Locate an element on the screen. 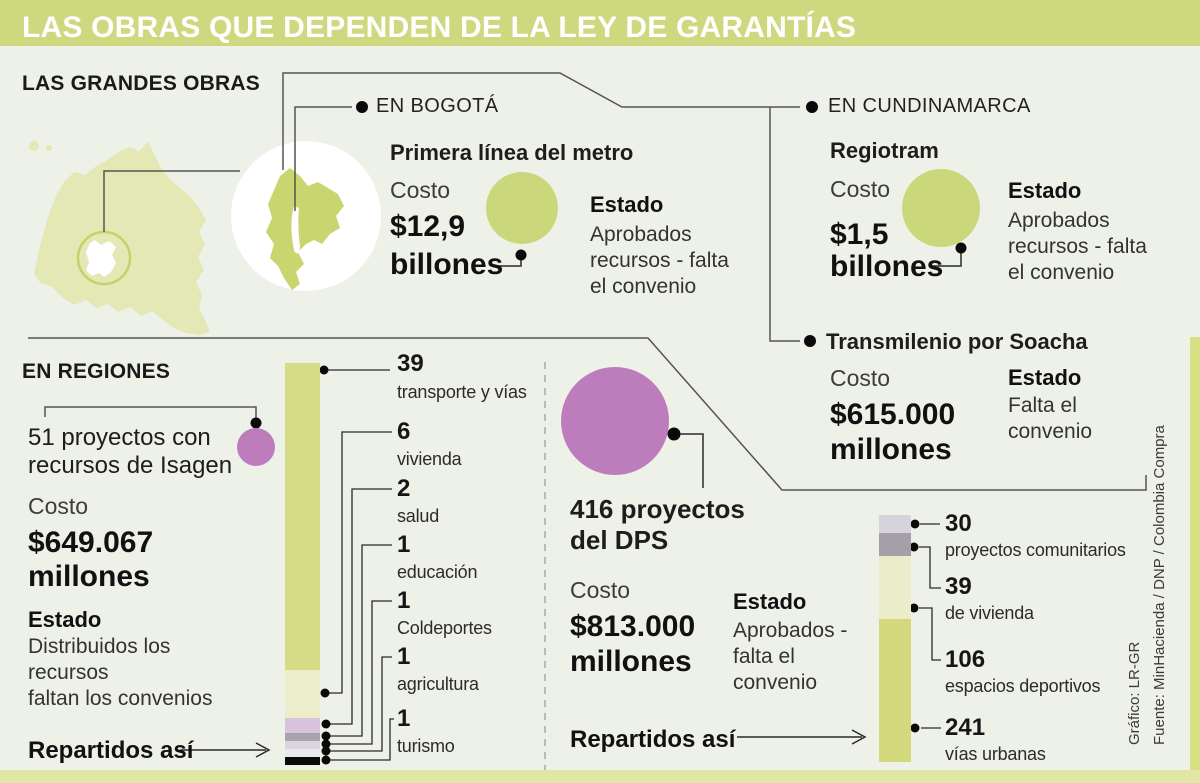 The width and height of the screenshot is (1200, 783). map-inset-connector-line is located at coordinates (171, 201).